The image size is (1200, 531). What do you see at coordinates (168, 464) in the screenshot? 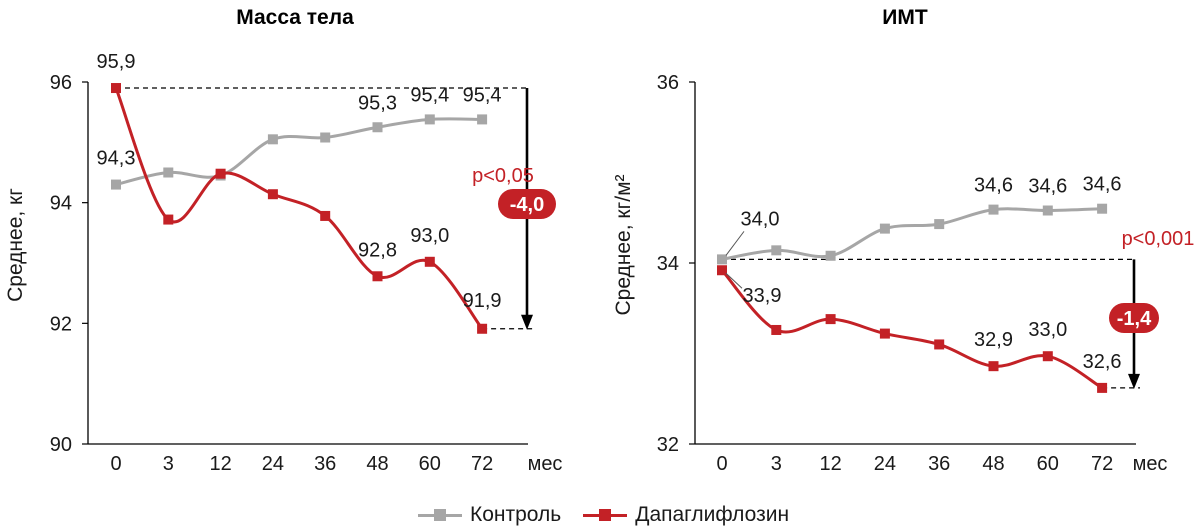
I see `chart-1-x-tick-label: 3` at bounding box center [168, 464].